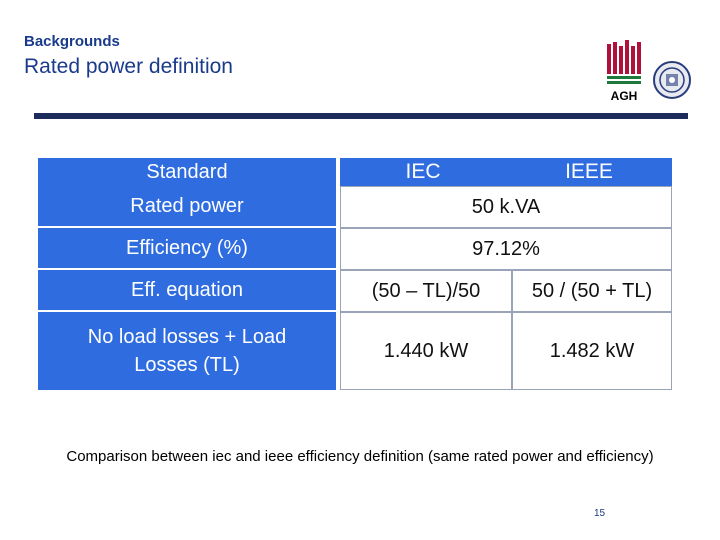  What do you see at coordinates (426, 351) in the screenshot?
I see `iec-value: 1.440 kW` at bounding box center [426, 351].